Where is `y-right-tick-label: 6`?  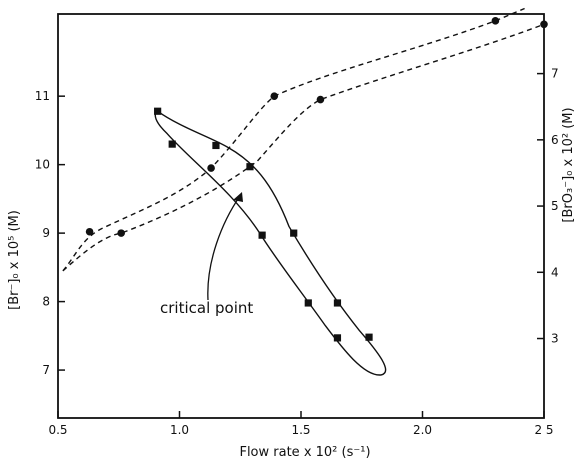
y-right-tick-label: 6 is located at coordinates (555, 140).